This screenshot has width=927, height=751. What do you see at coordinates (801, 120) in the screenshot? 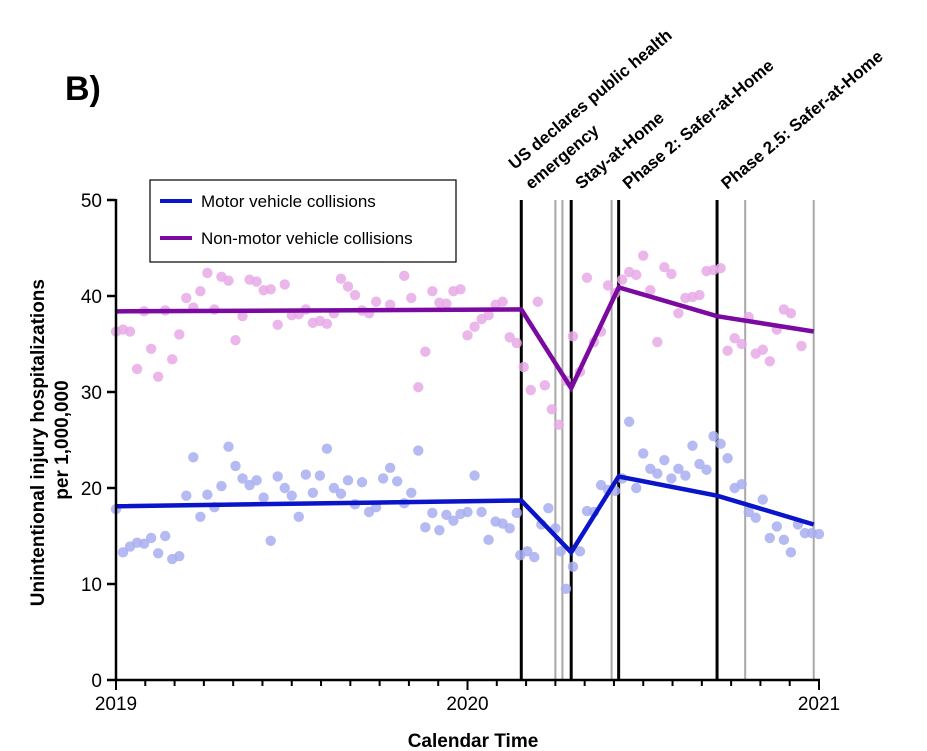
I see `event-label: Phase 2.5: Safer-at-Home` at bounding box center [801, 120].